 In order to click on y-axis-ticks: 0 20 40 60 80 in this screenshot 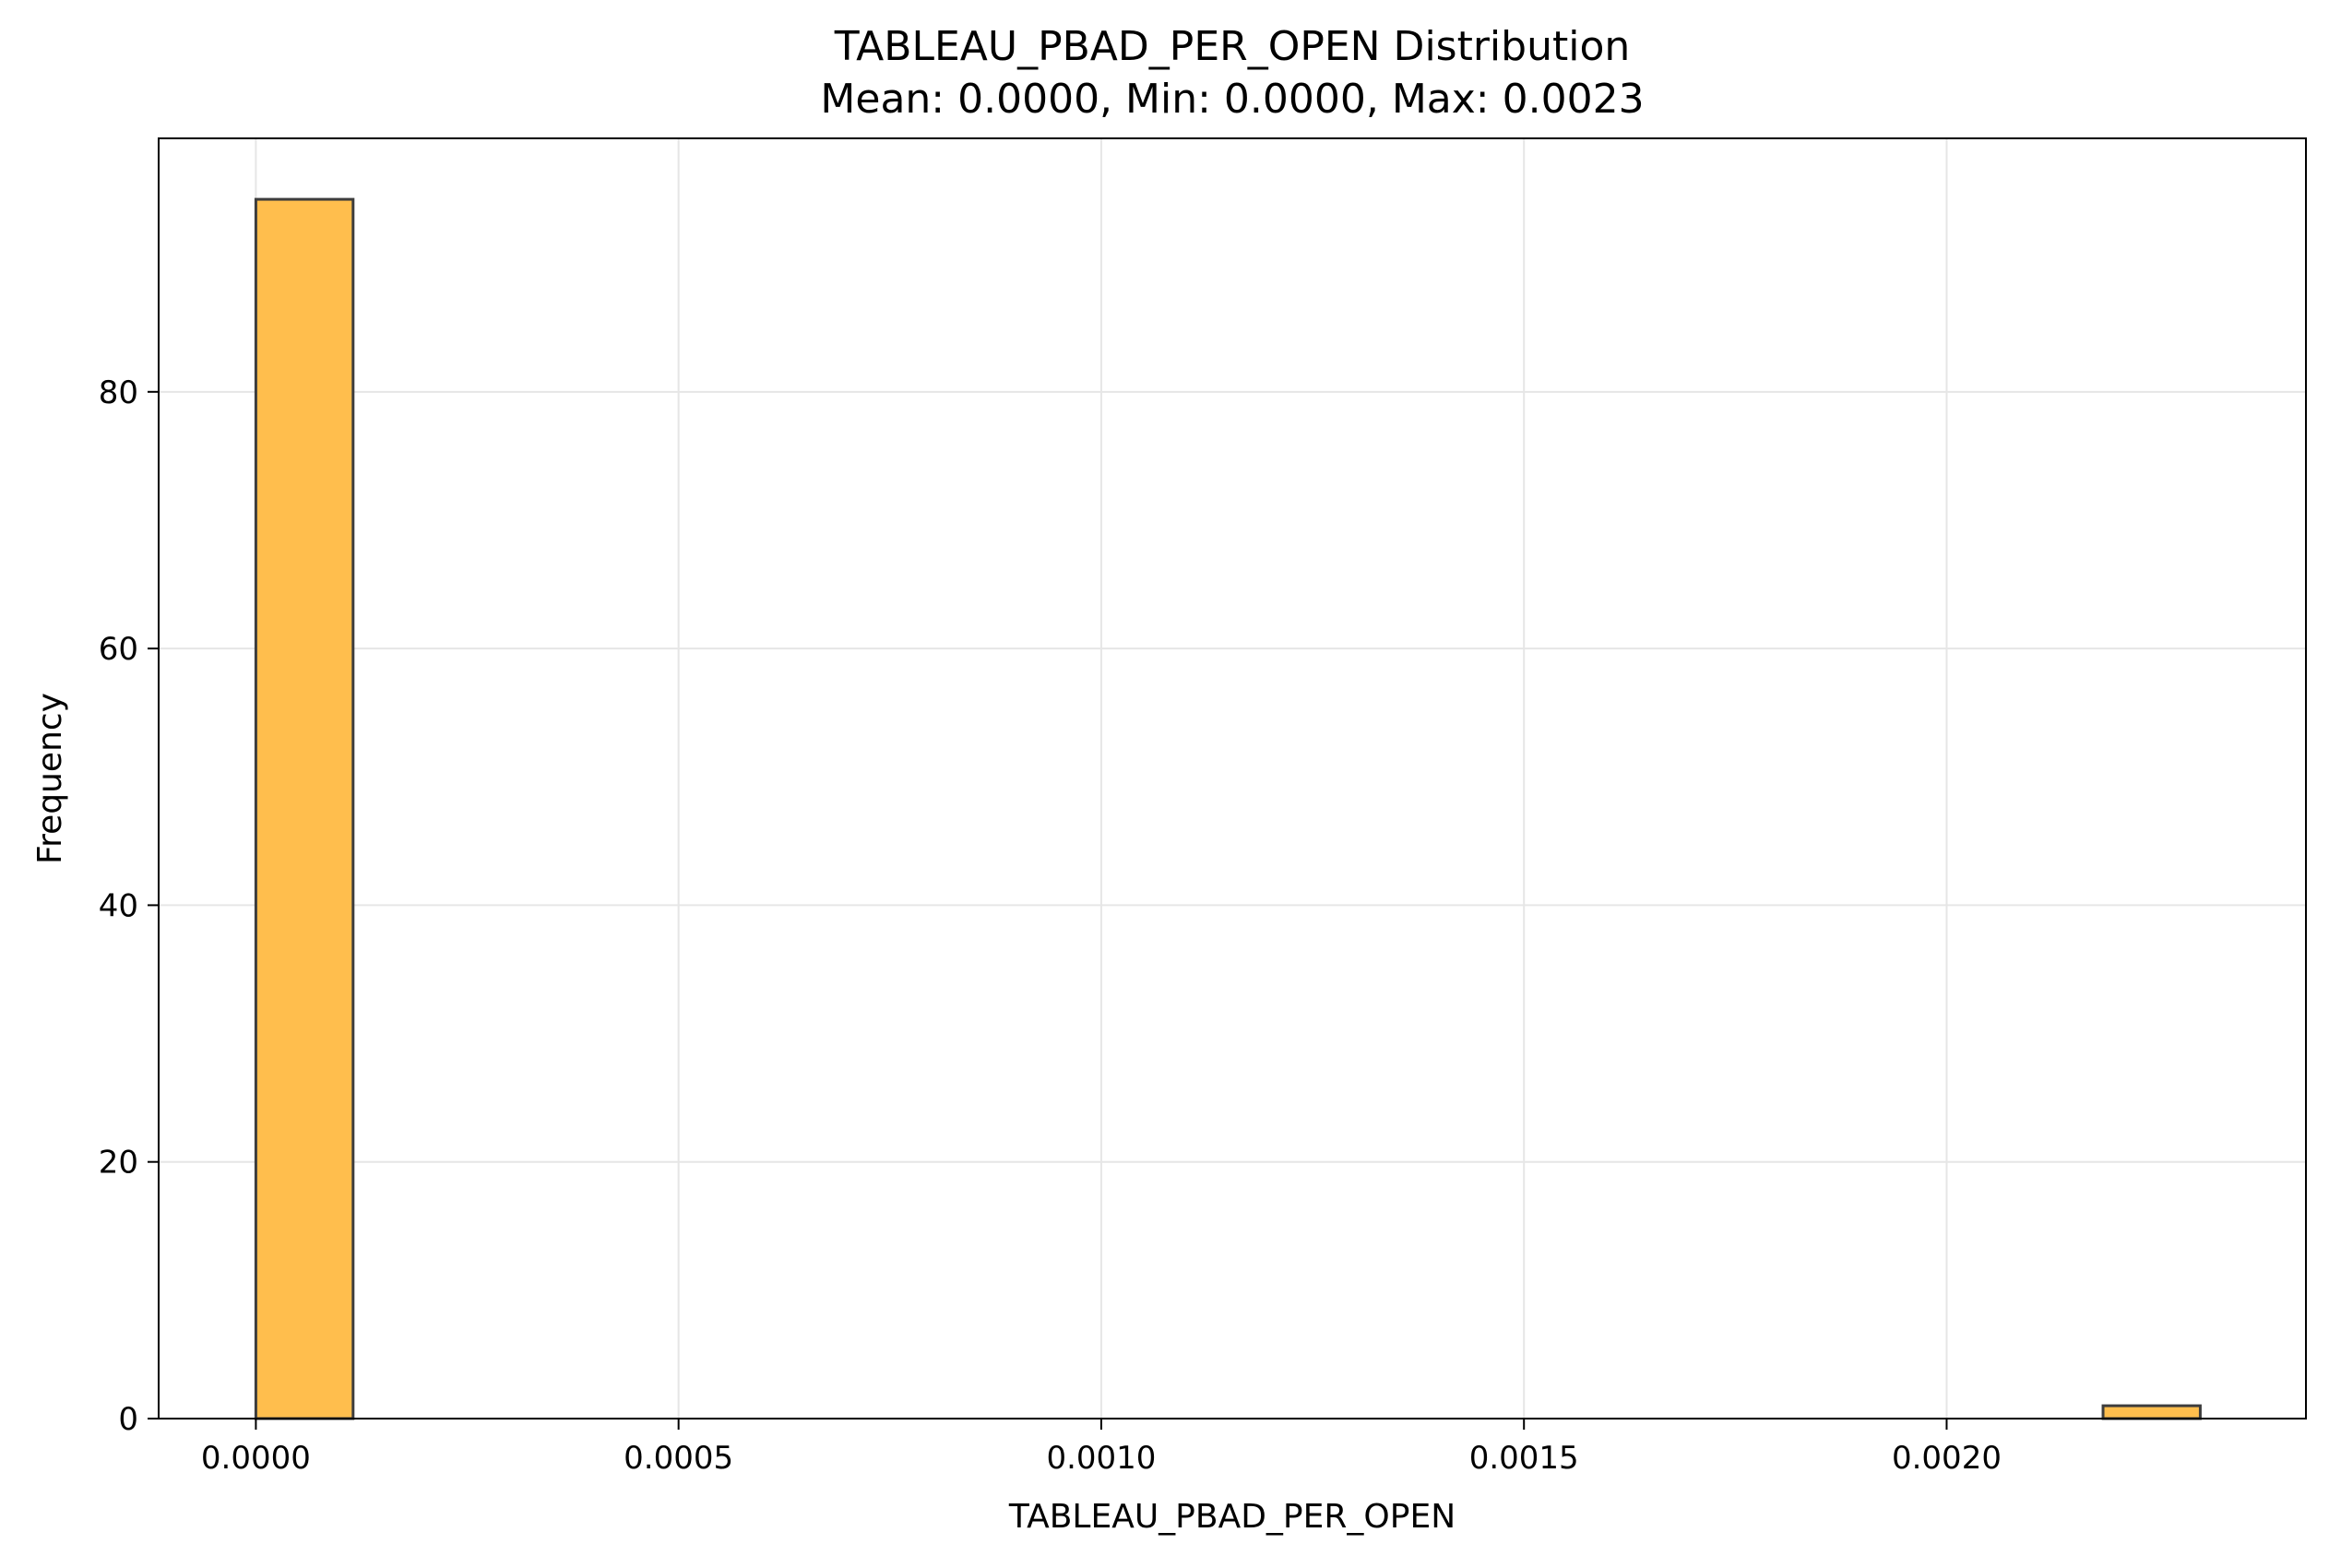, I will do `click(129, 906)`.